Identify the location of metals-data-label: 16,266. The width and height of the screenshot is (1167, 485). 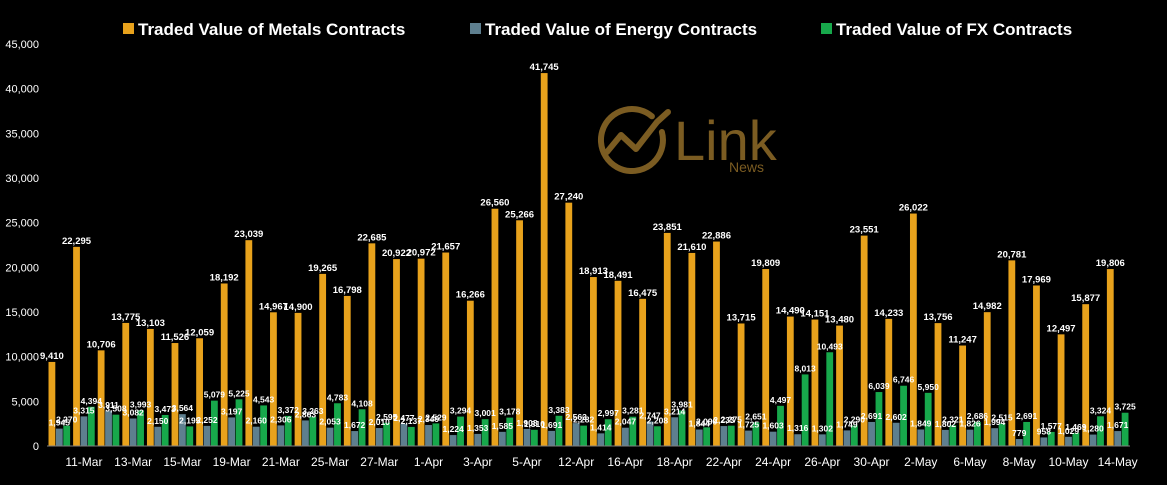
(470, 295).